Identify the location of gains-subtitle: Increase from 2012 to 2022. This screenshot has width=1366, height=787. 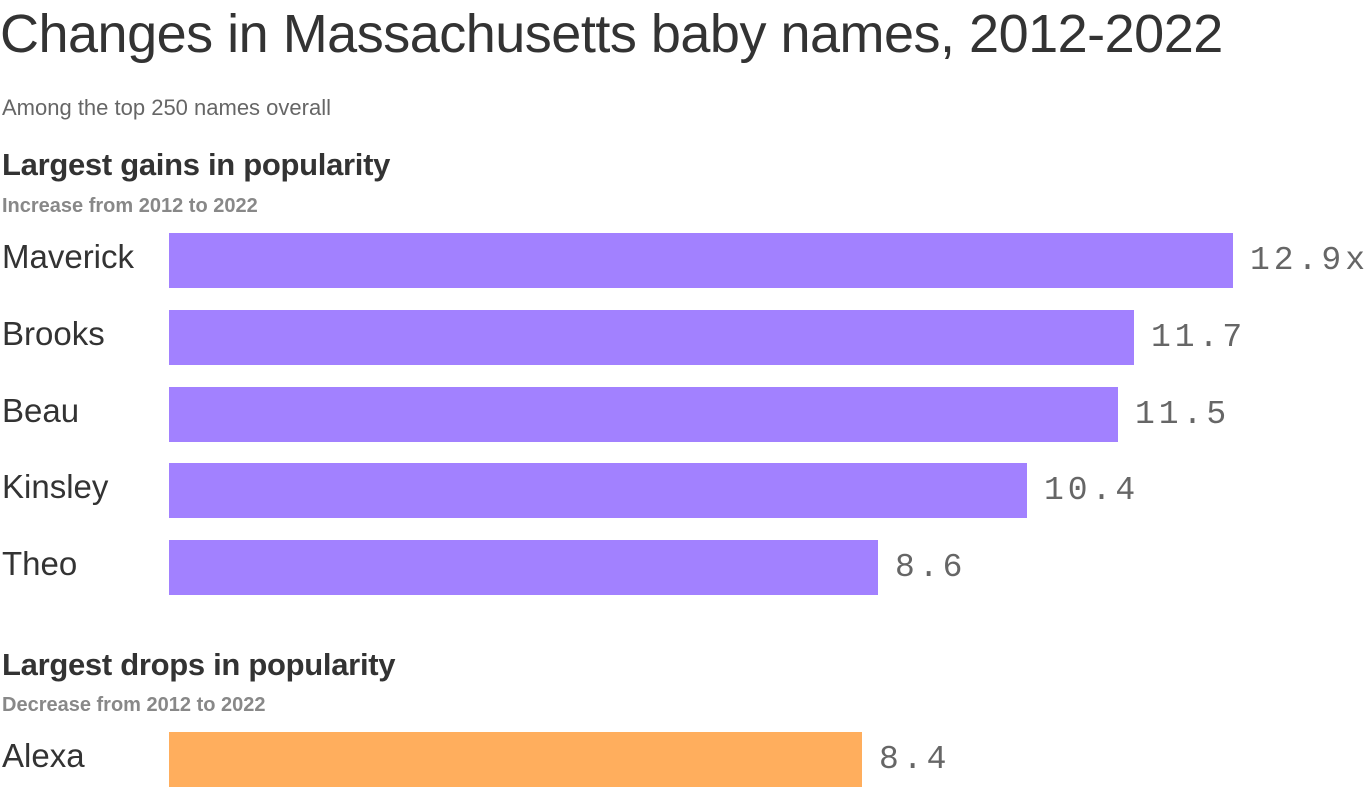
(130, 206).